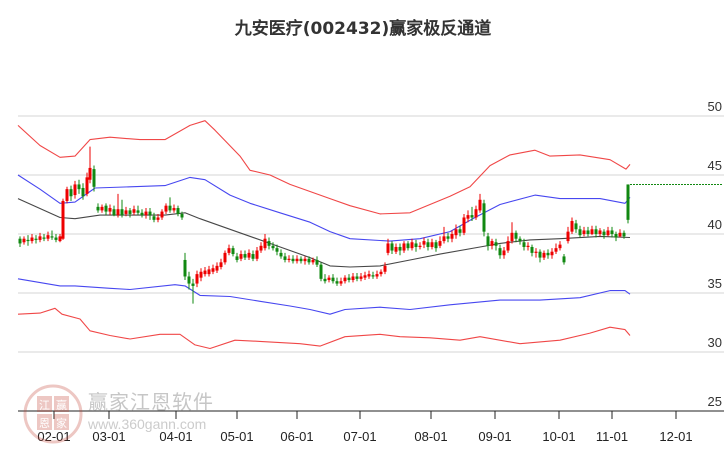 The height and width of the screenshot is (450, 726). Describe the element at coordinates (324, 296) in the screenshot. I see `band-lower_inner` at that location.